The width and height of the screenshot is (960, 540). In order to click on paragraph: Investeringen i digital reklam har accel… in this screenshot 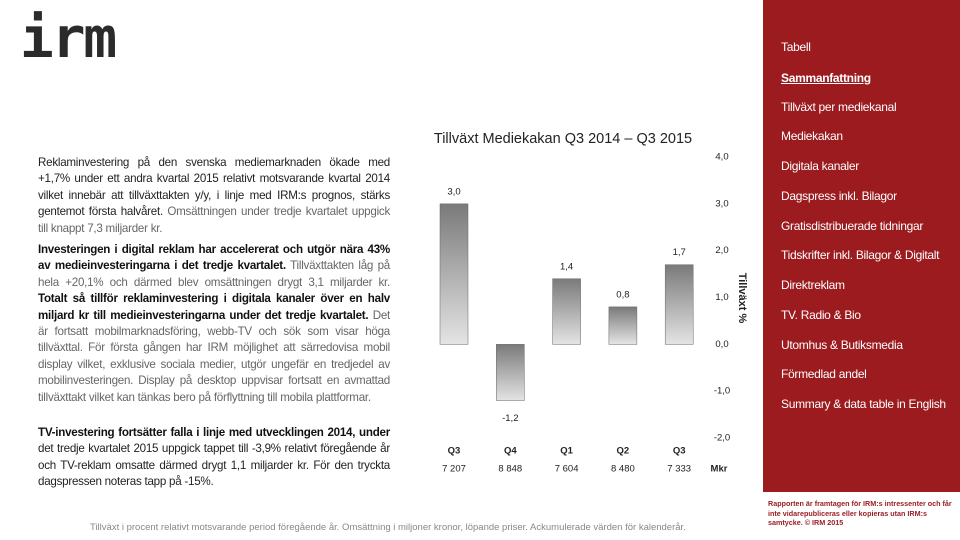, I will do `click(214, 324)`.